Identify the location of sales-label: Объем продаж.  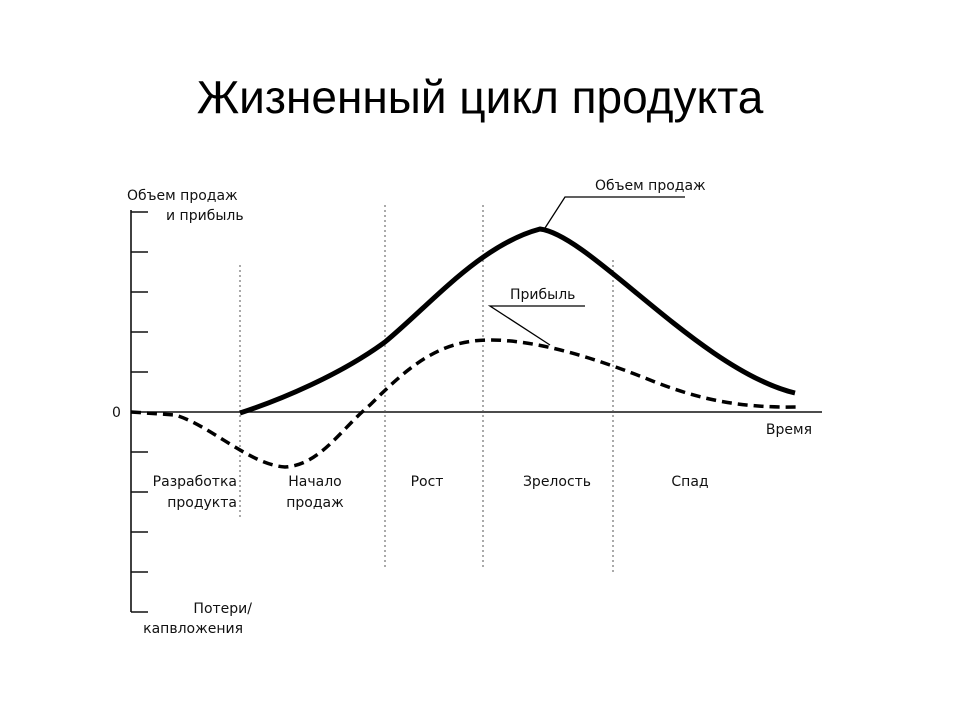
(650, 186).